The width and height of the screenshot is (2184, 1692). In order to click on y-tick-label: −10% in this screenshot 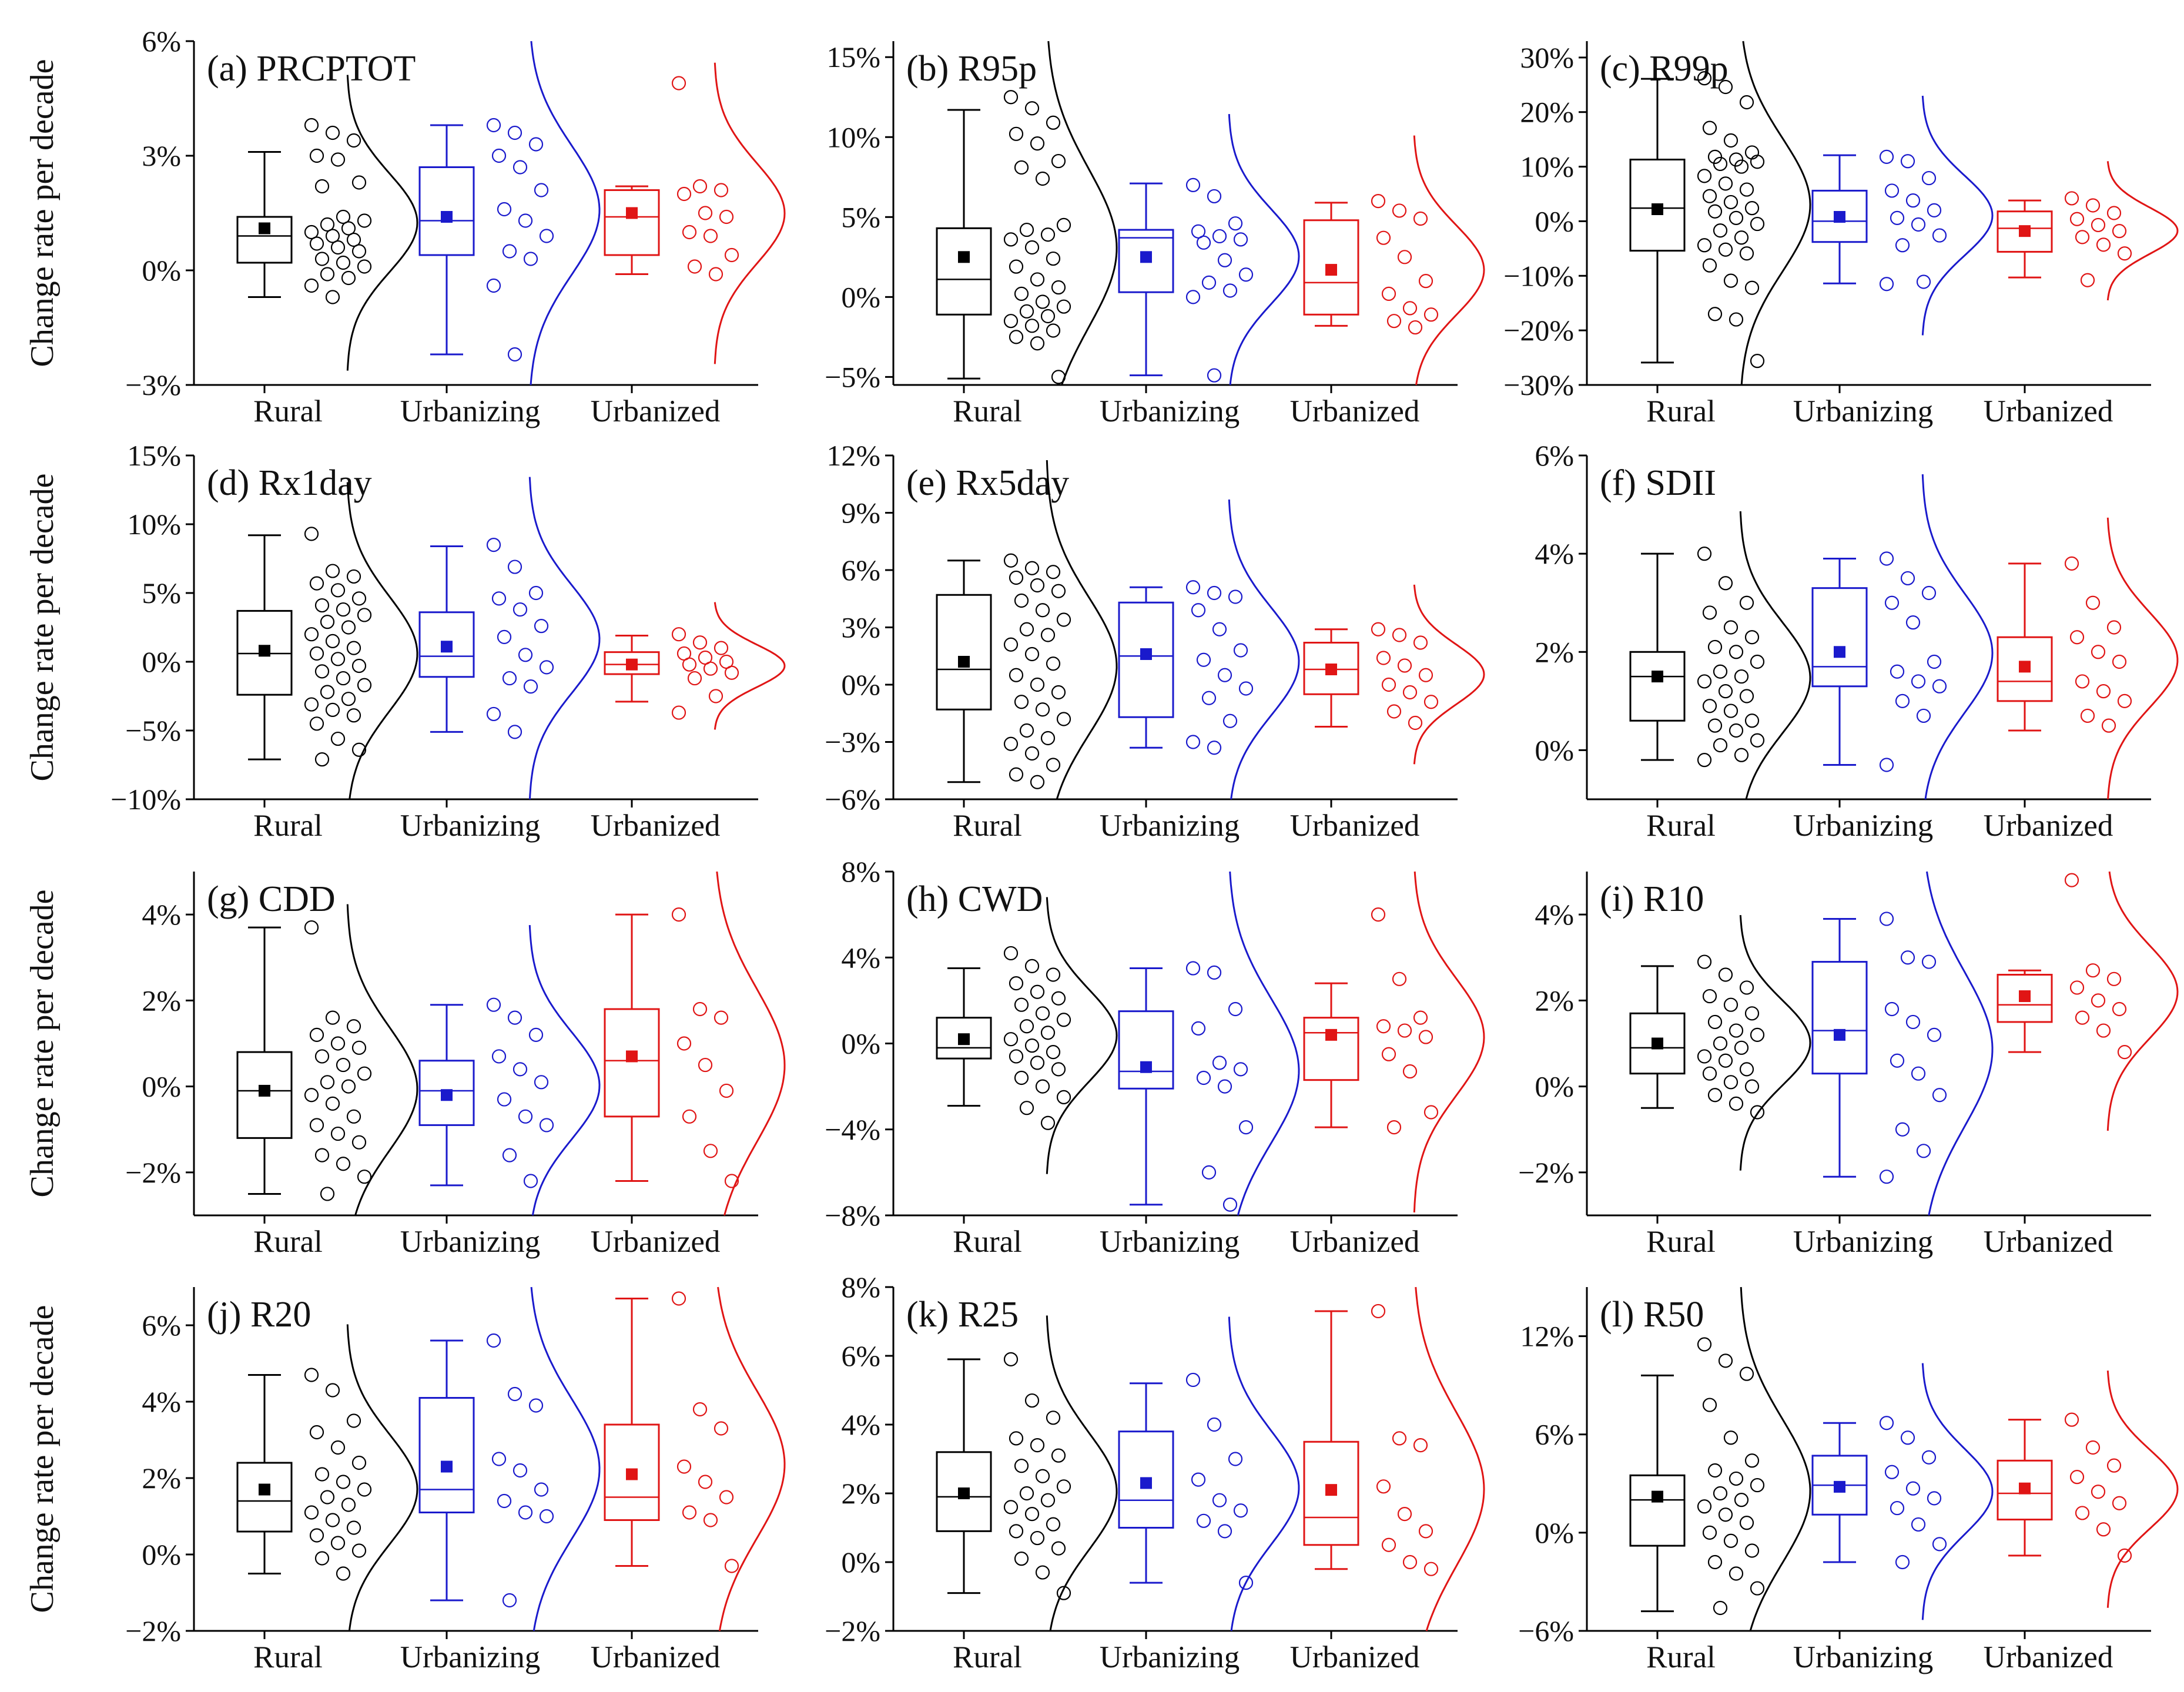, I will do `click(145, 799)`.